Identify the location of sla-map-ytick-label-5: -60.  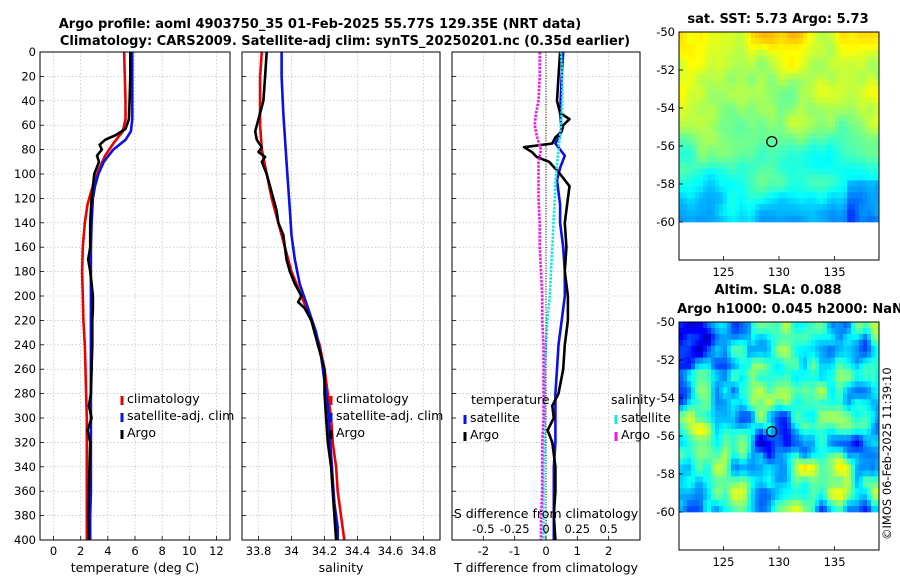
(665, 512).